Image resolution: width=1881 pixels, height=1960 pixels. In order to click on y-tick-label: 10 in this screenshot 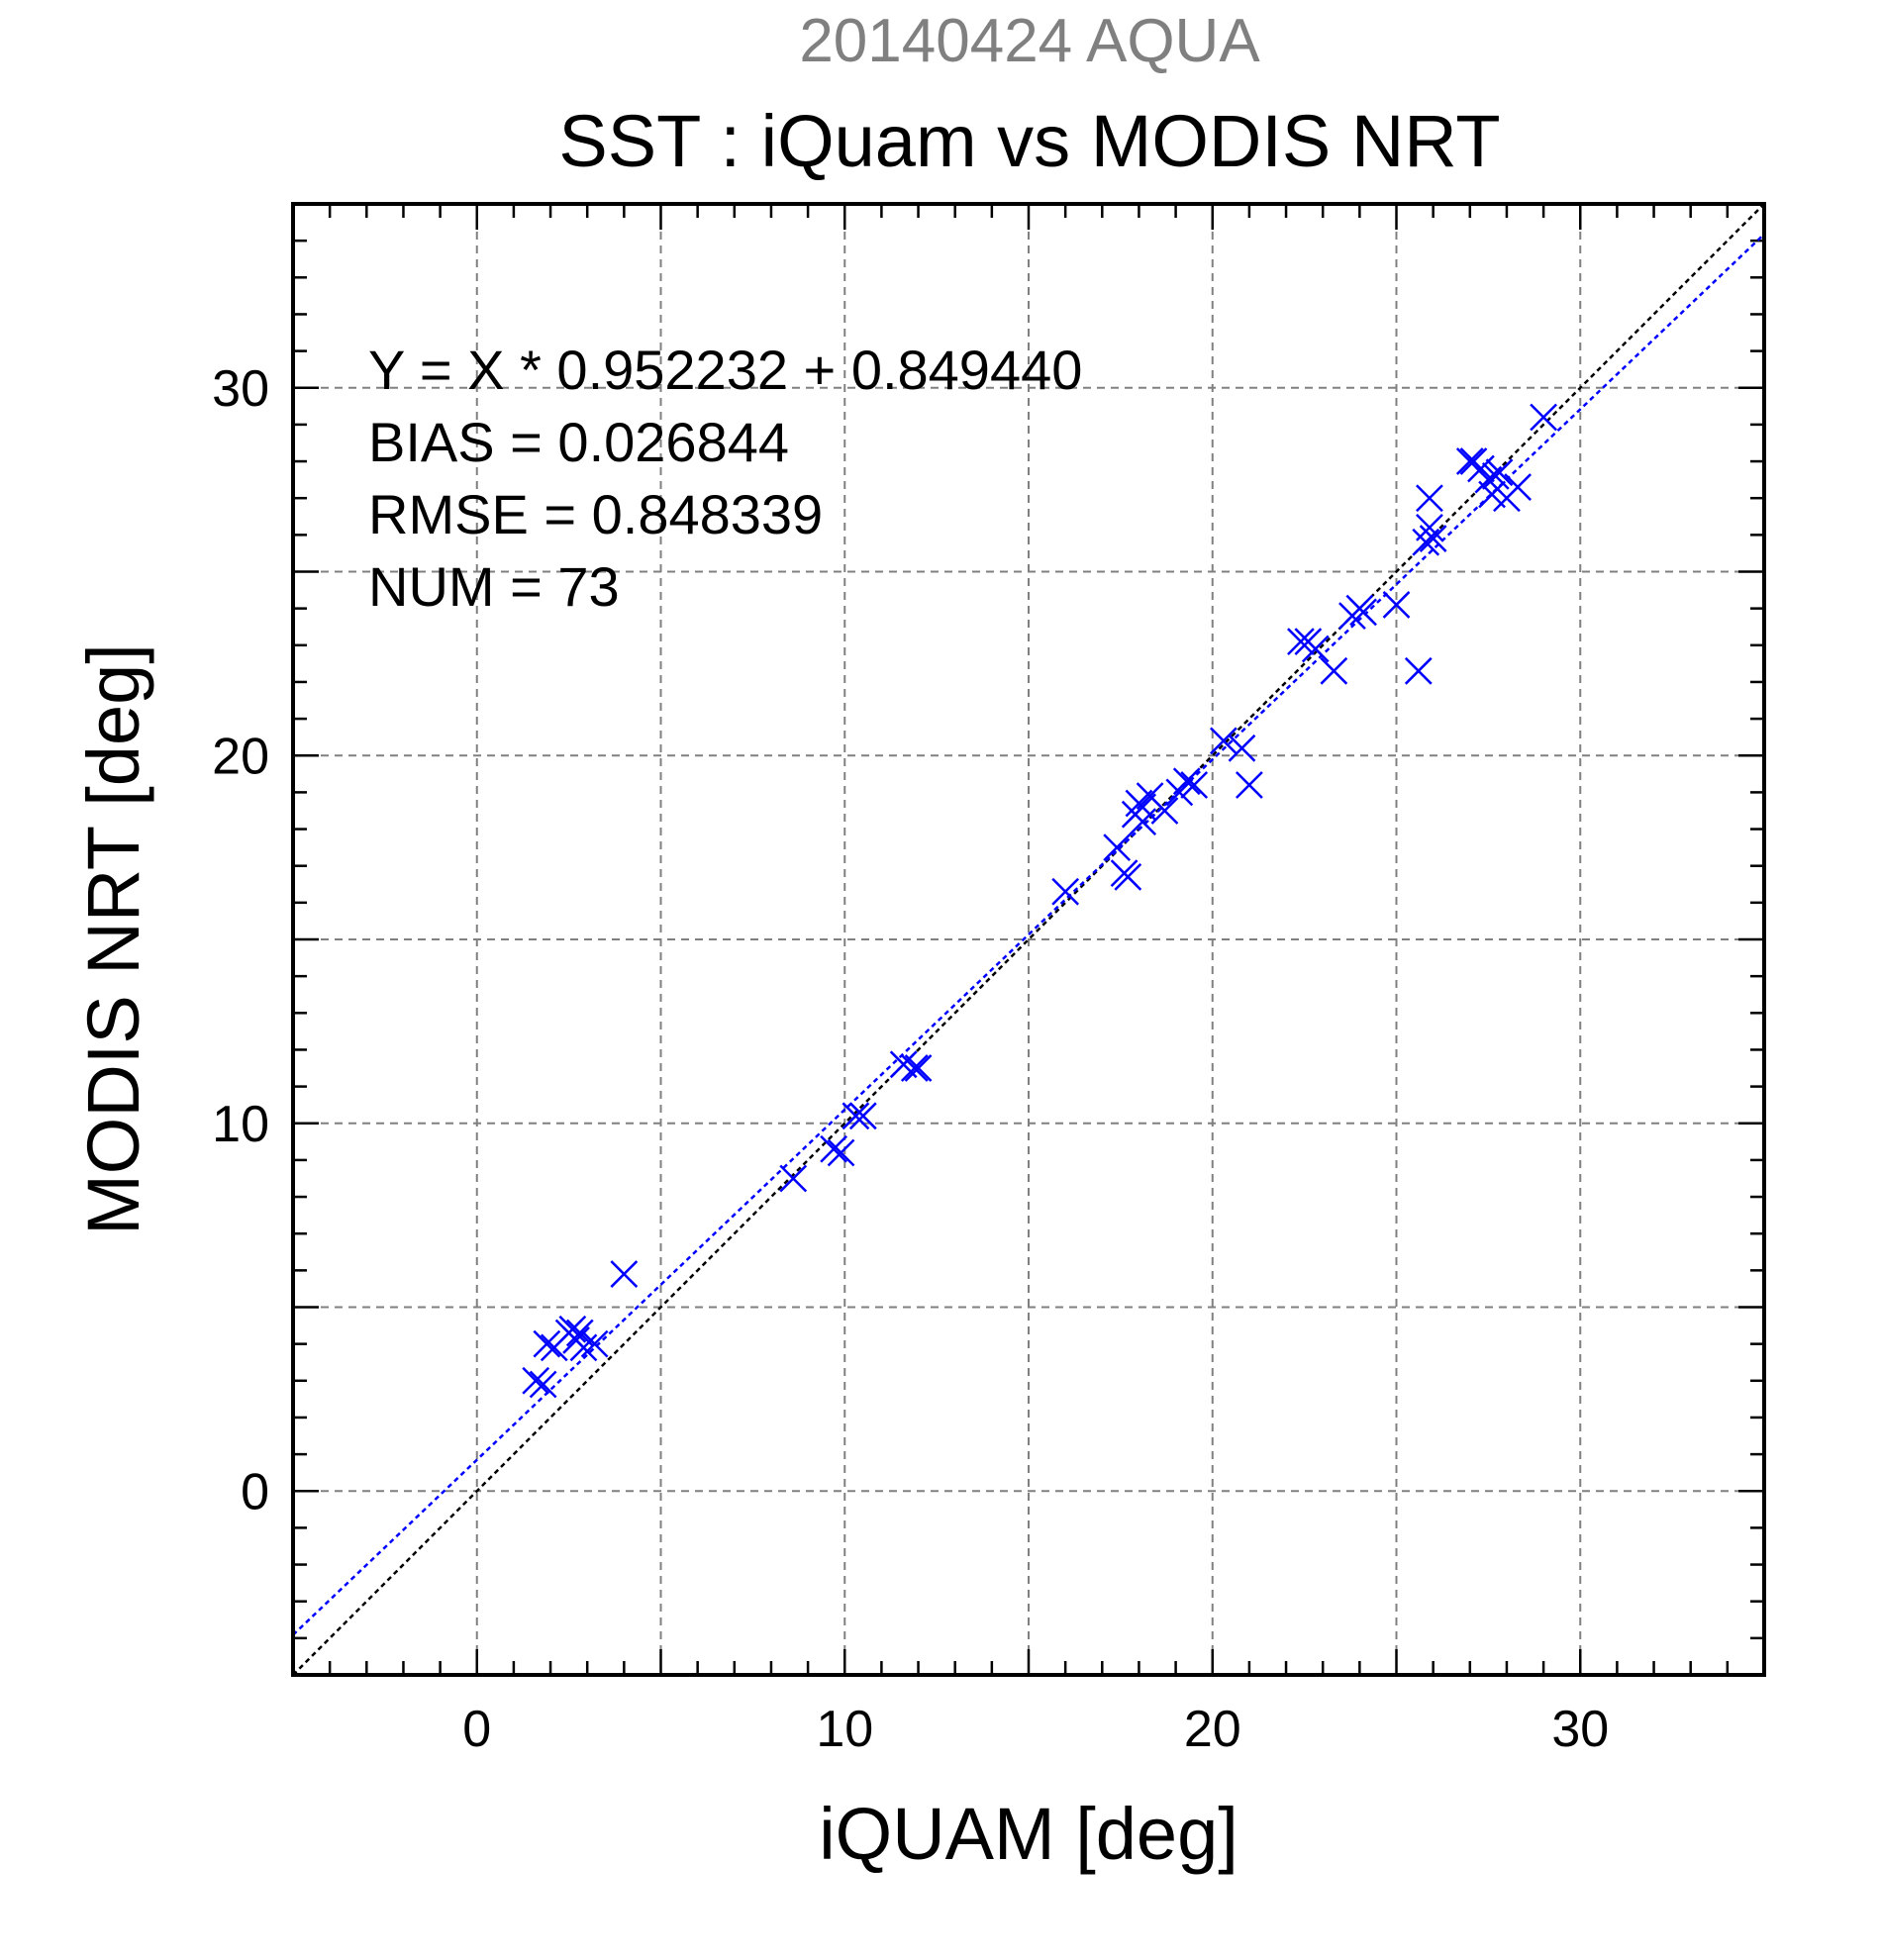, I will do `click(241, 1124)`.